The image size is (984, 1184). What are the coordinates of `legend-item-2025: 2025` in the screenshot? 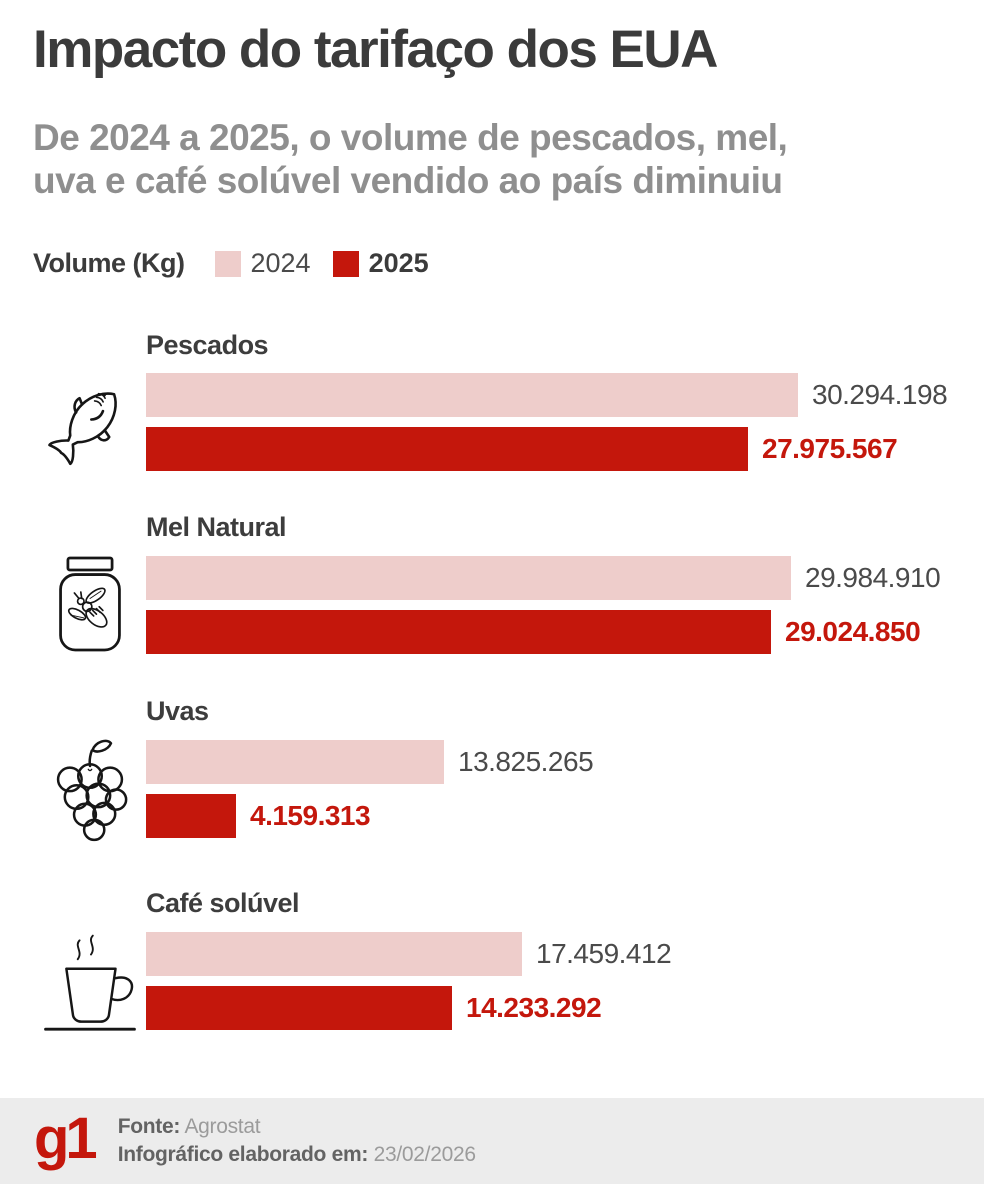 It's located at (380, 263).